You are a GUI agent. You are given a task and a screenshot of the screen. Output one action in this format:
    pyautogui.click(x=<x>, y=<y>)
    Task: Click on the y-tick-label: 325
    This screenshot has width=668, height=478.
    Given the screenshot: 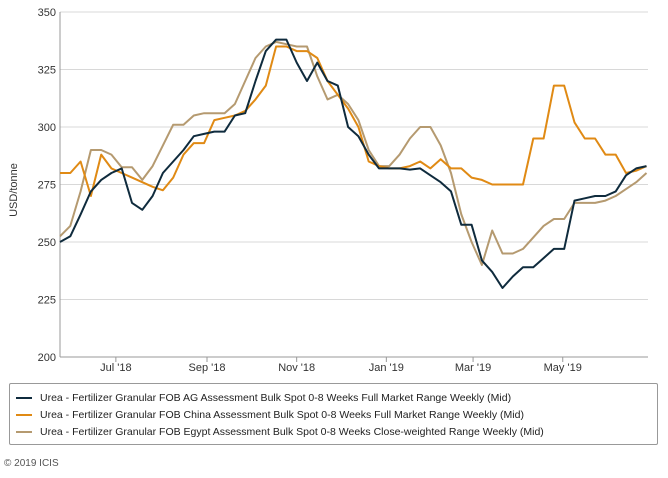 What is the action you would take?
    pyautogui.click(x=47, y=71)
    